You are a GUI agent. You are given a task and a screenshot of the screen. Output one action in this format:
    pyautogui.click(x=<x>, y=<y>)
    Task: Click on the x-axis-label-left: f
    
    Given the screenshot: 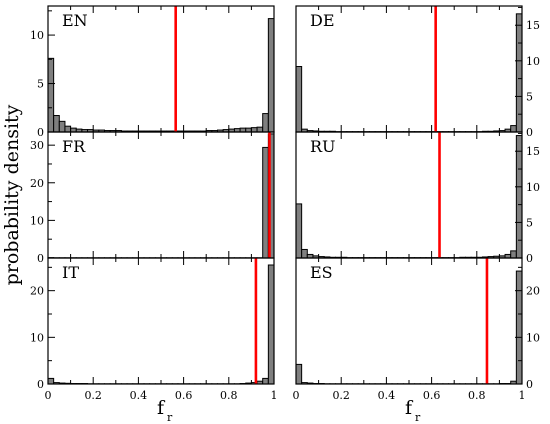 What is the action you would take?
    pyautogui.click(x=161, y=408)
    